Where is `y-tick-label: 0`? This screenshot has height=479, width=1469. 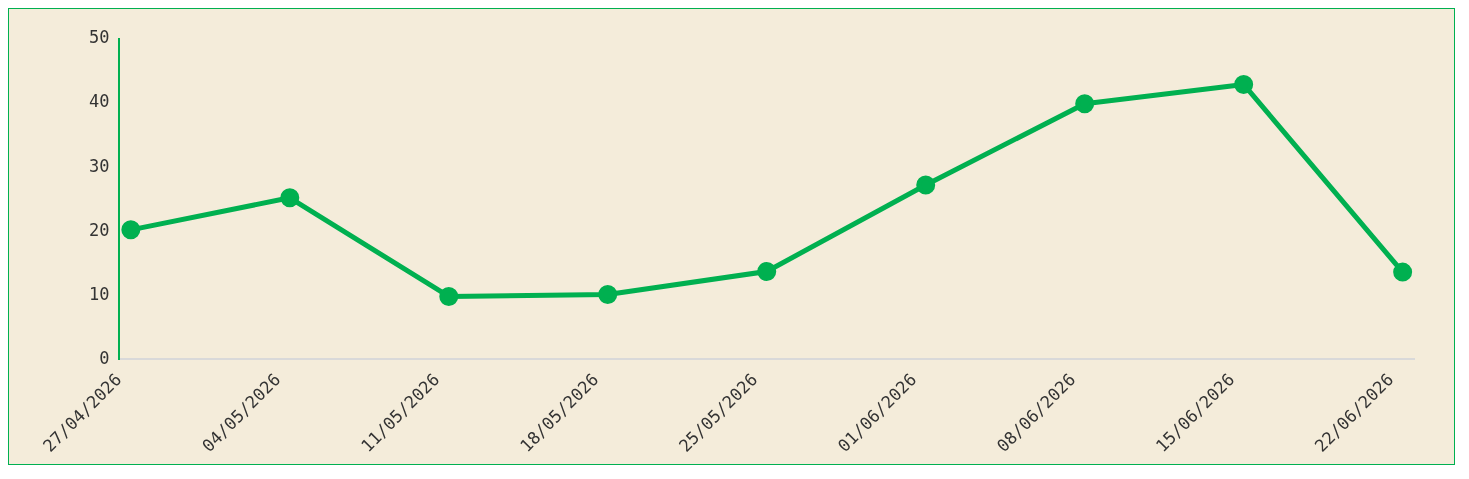 y-tick-label: 0 is located at coordinates (104, 357).